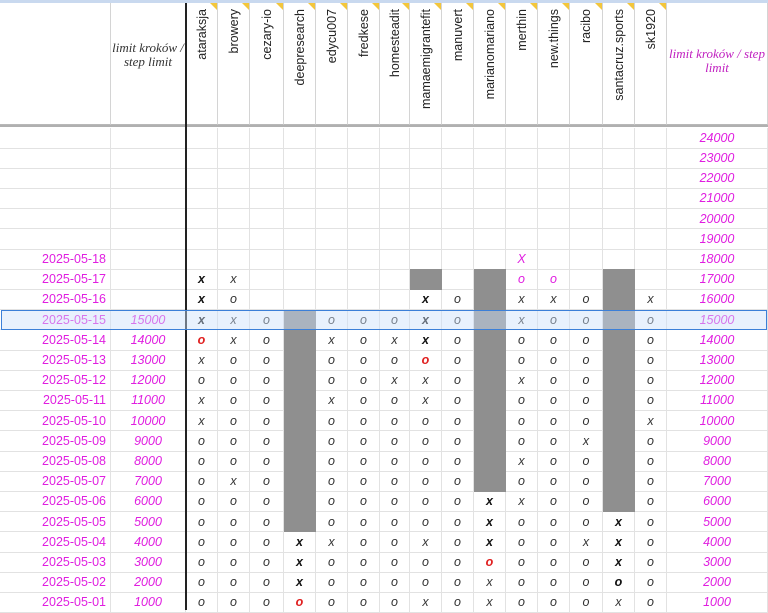 Image resolution: width=768 pixels, height=613 pixels. What do you see at coordinates (364, 64) in the screenshot?
I see `user-header-fredkese: fredkese` at bounding box center [364, 64].